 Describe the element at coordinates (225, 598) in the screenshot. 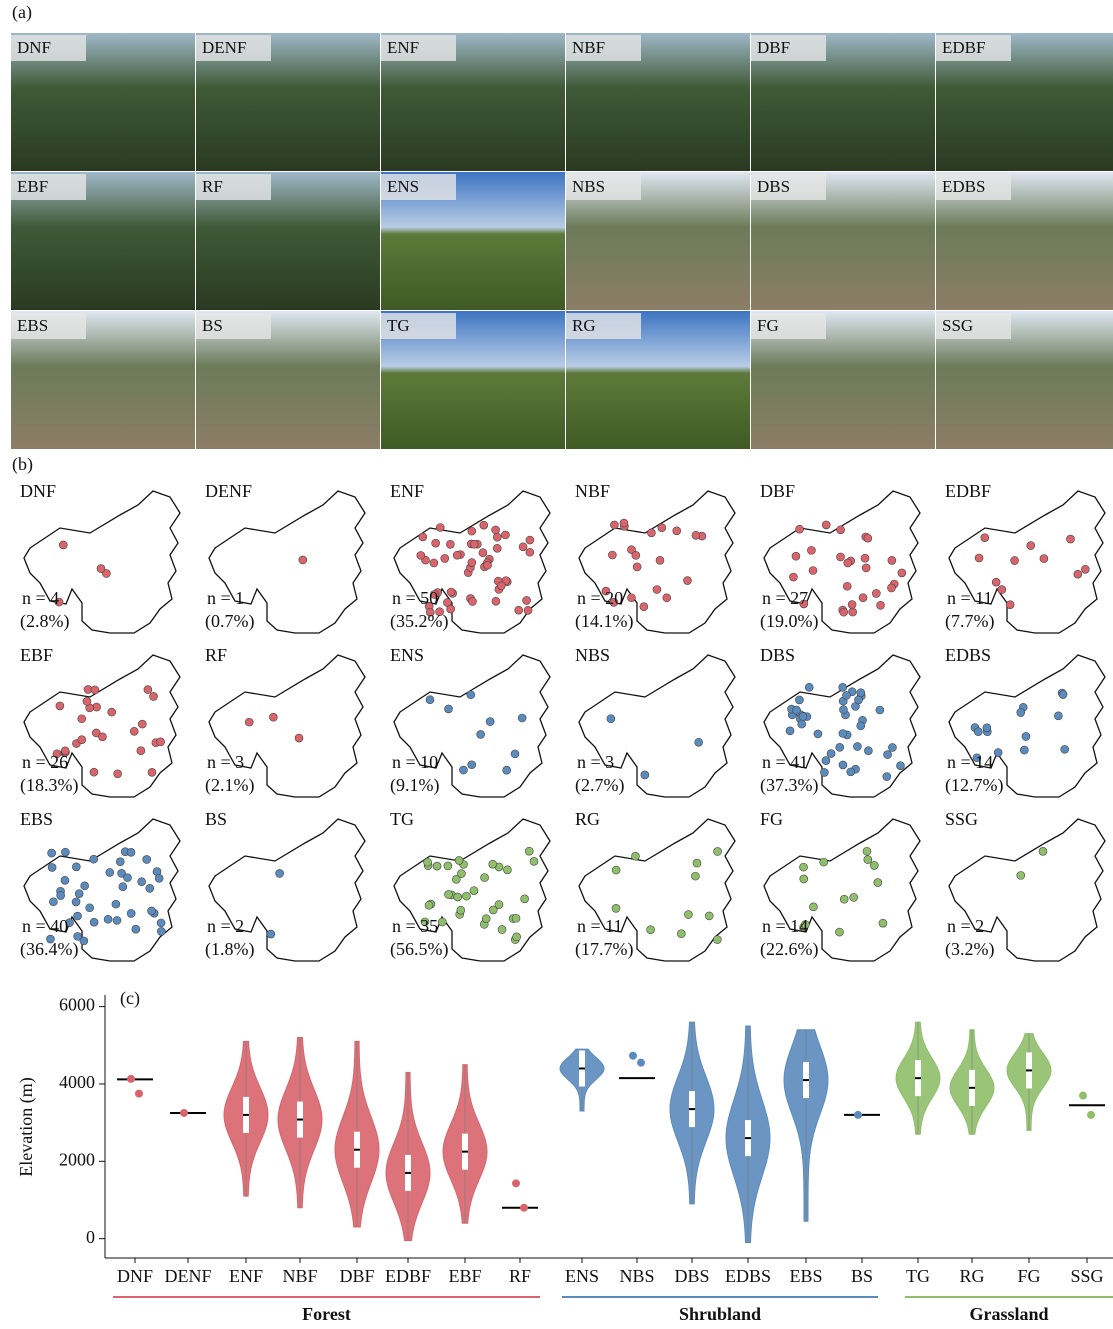

I see `map-n: n = 1` at that location.